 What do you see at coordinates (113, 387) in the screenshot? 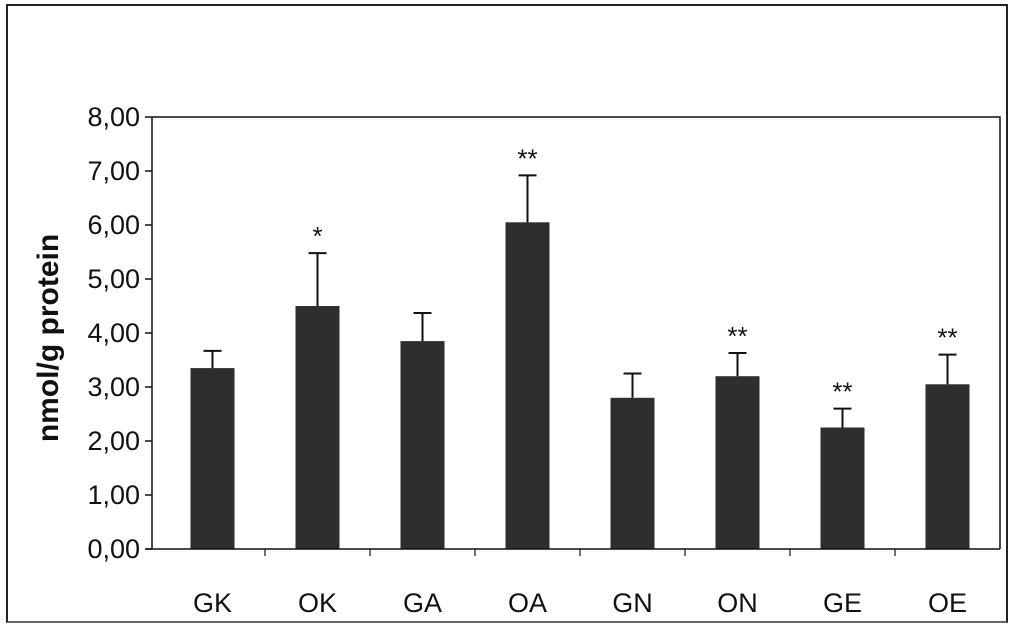
I see `y-tick-label: 3,00` at bounding box center [113, 387].